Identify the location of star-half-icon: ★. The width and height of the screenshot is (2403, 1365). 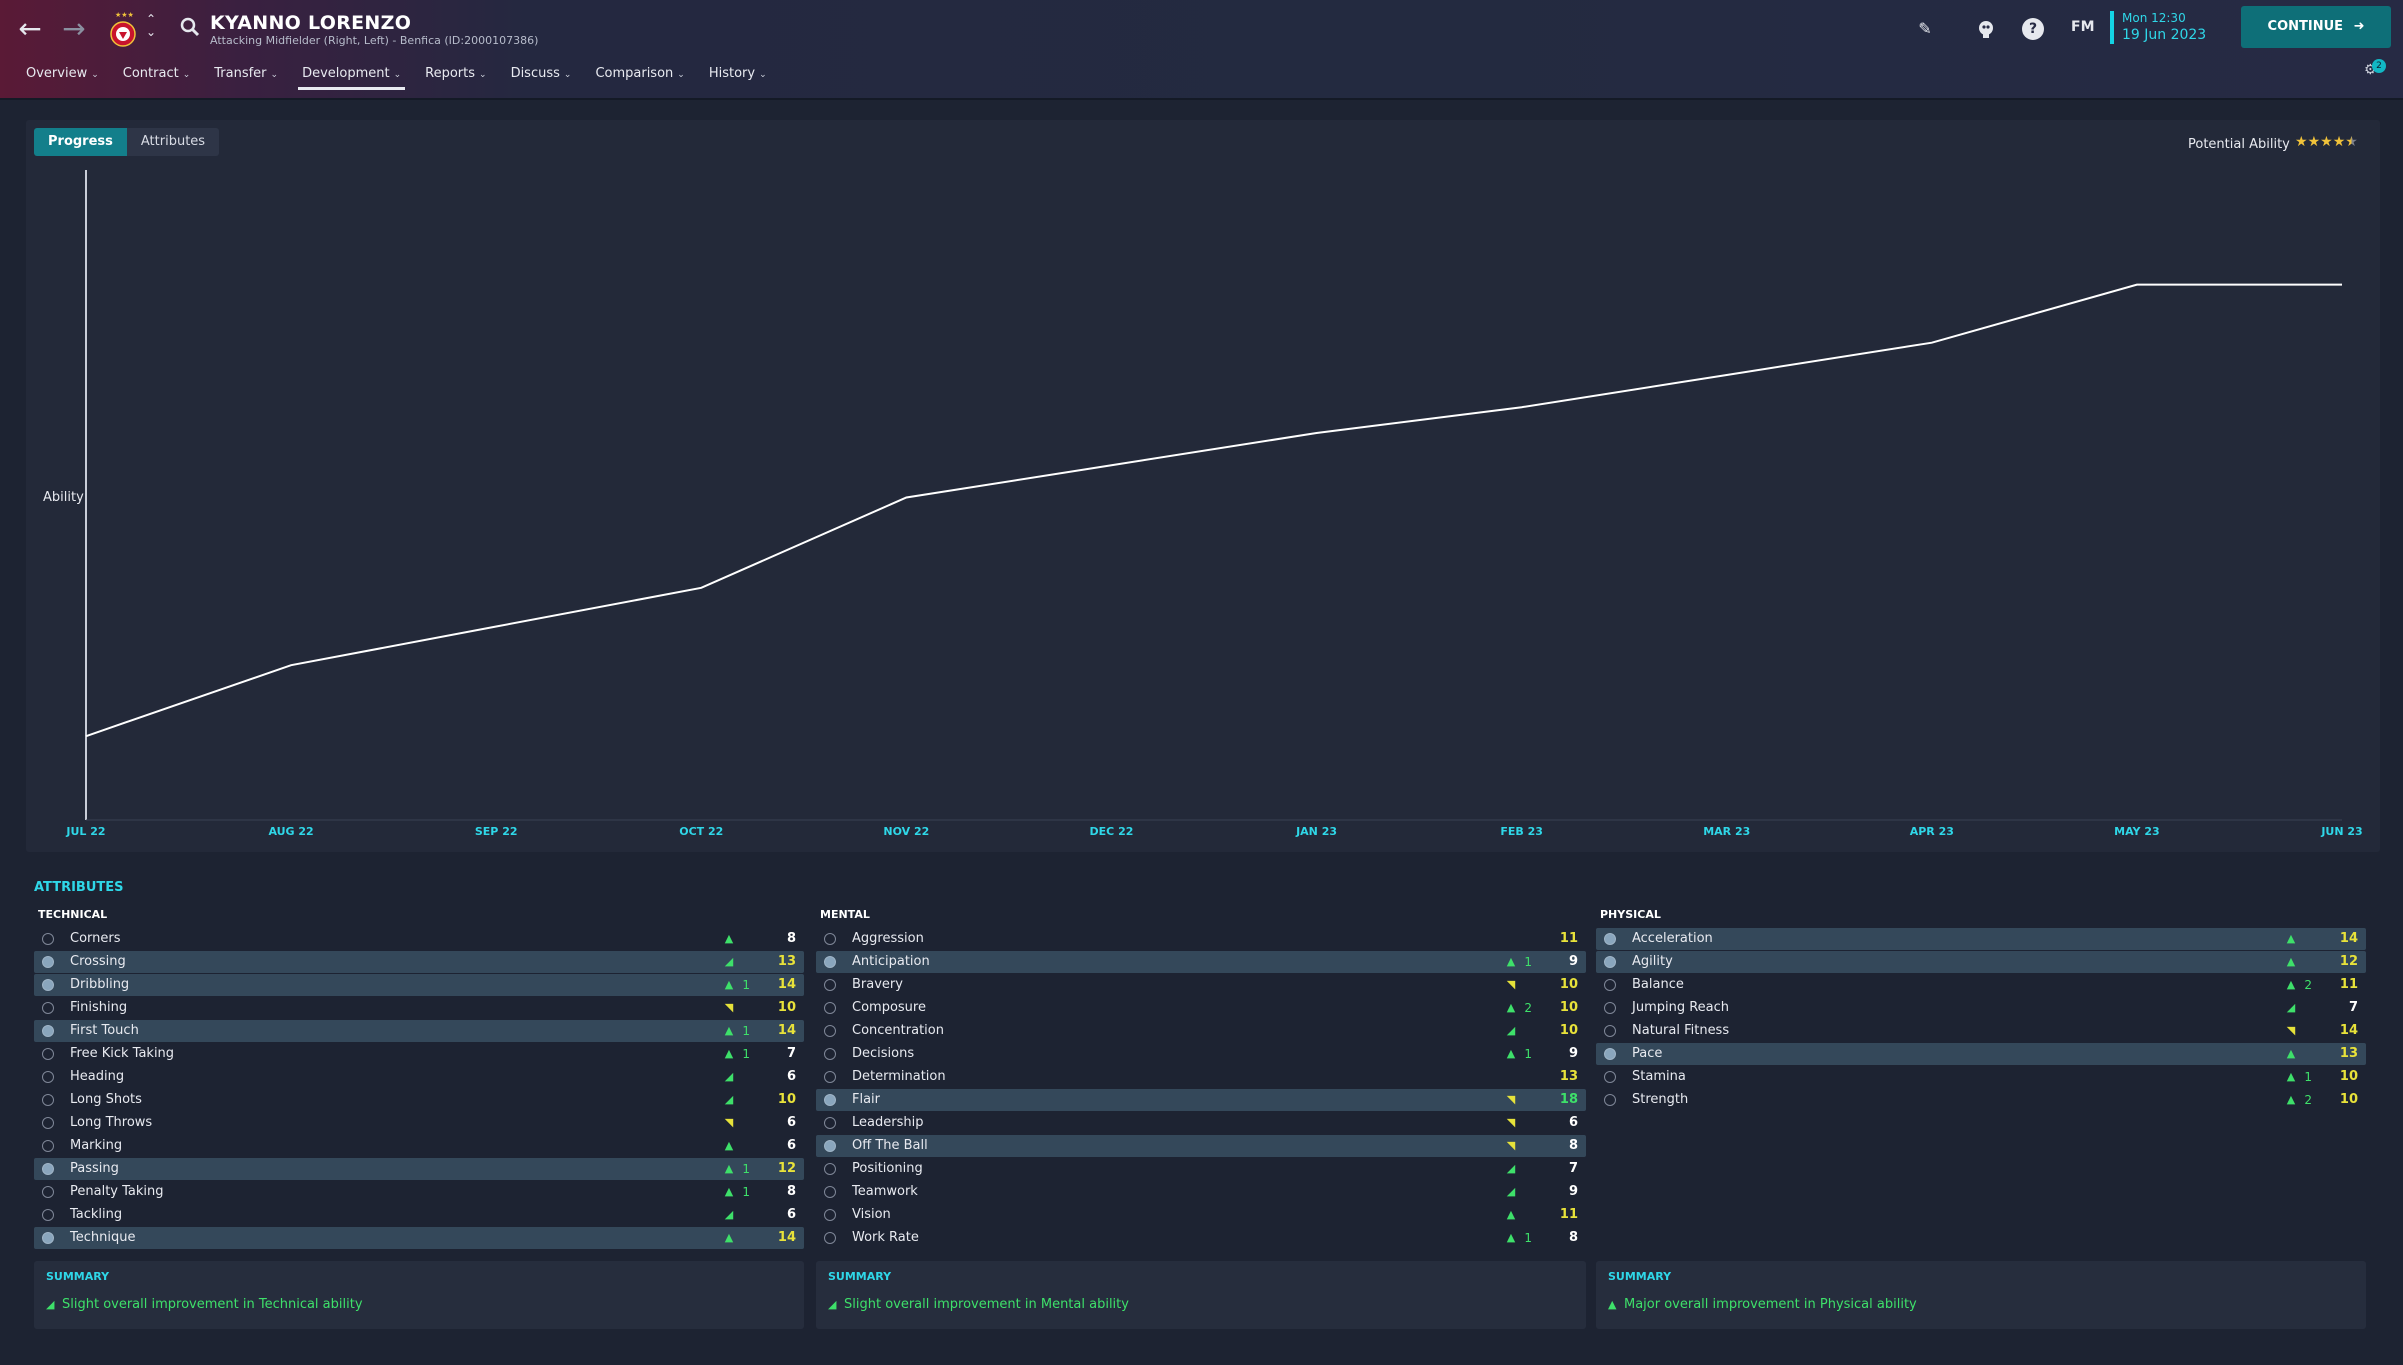
(2351, 142).